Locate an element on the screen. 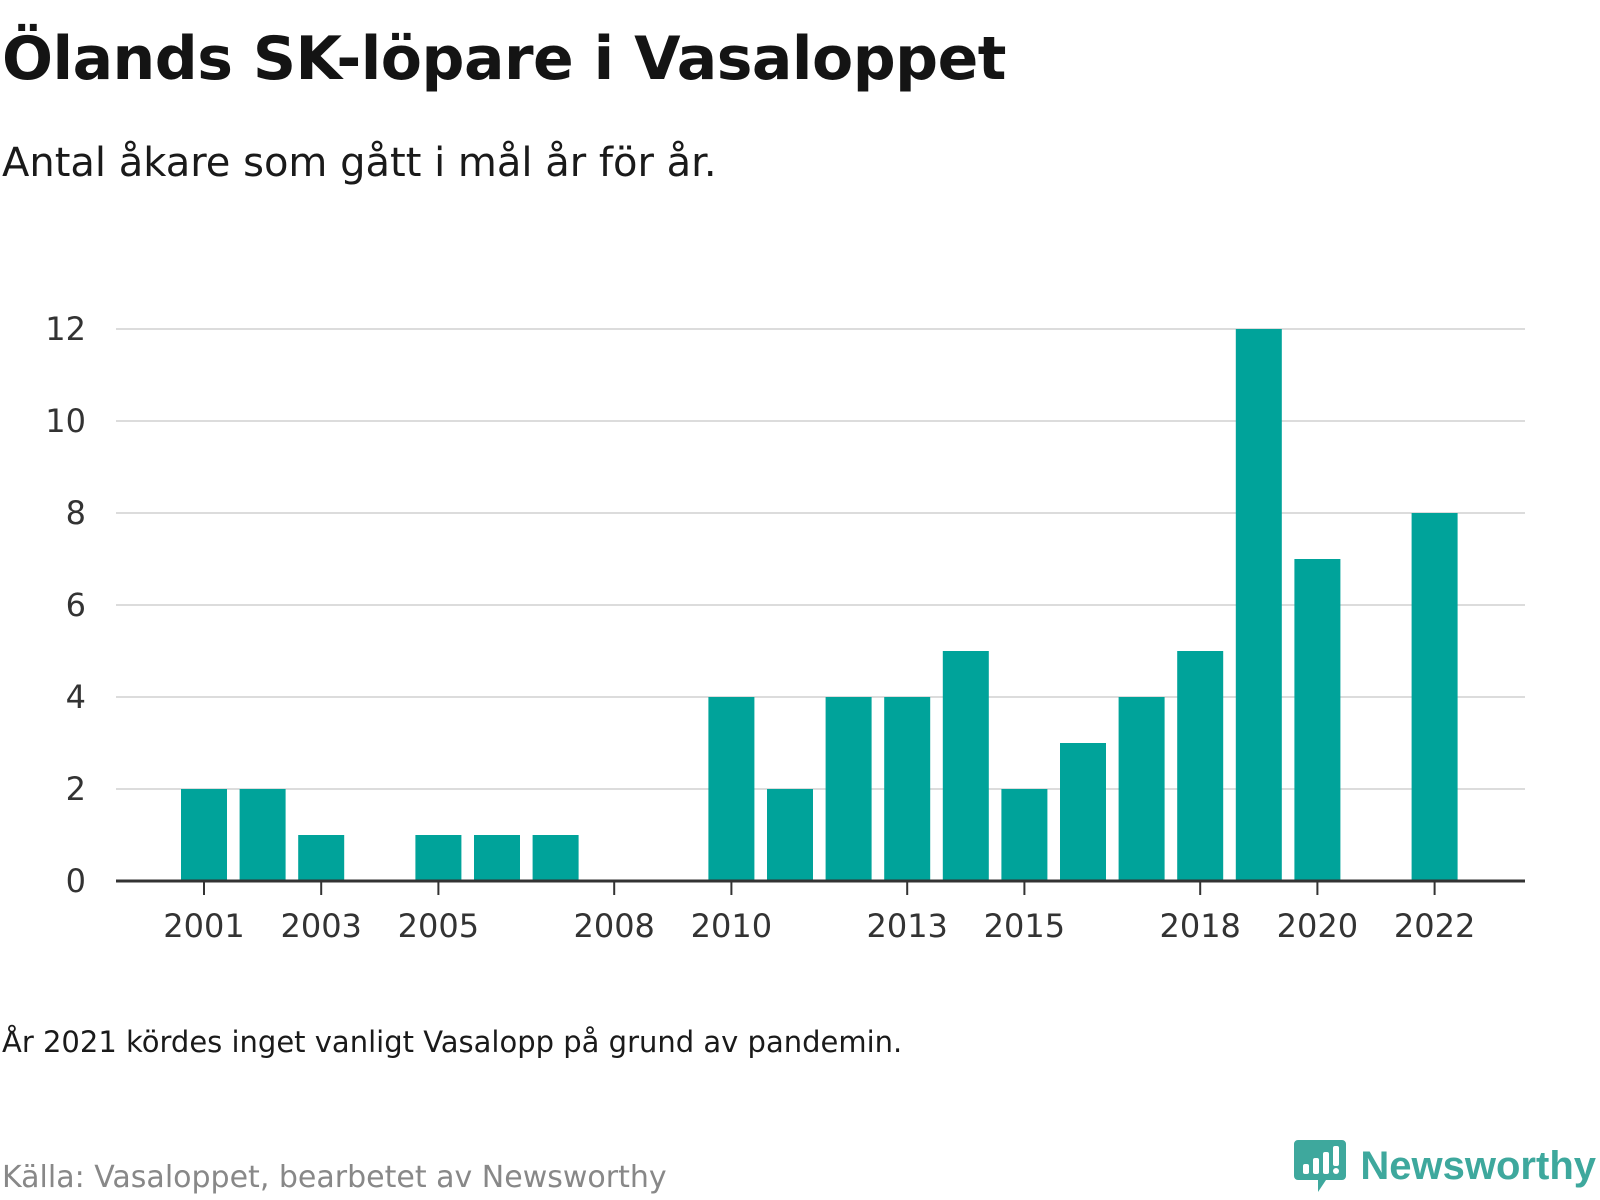  logo-text: Newsworthy is located at coordinates (1478, 1166).